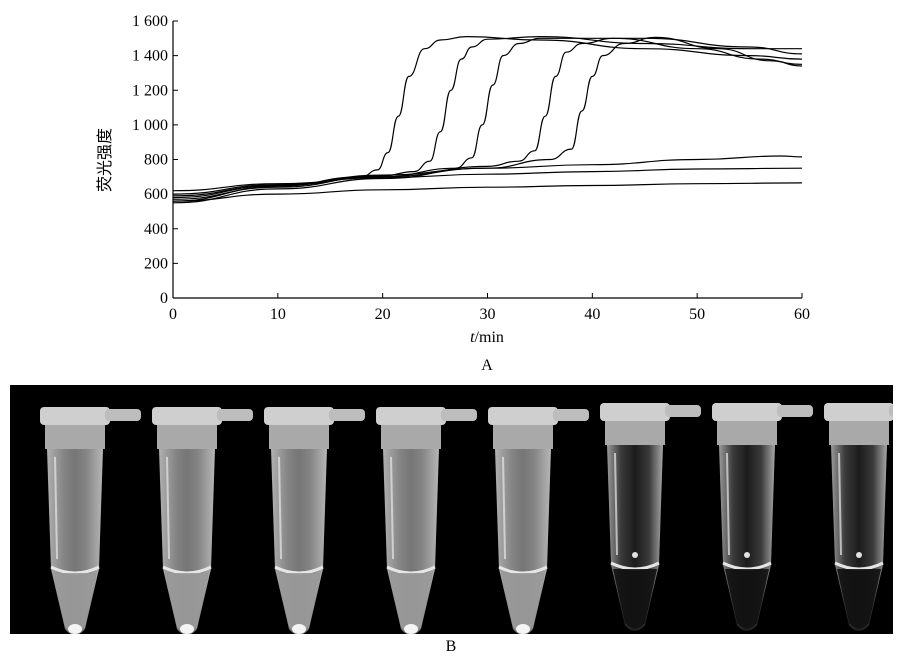 This screenshot has width=902, height=658. Describe the element at coordinates (383, 314) in the screenshot. I see `x-tick-label: 20` at that location.